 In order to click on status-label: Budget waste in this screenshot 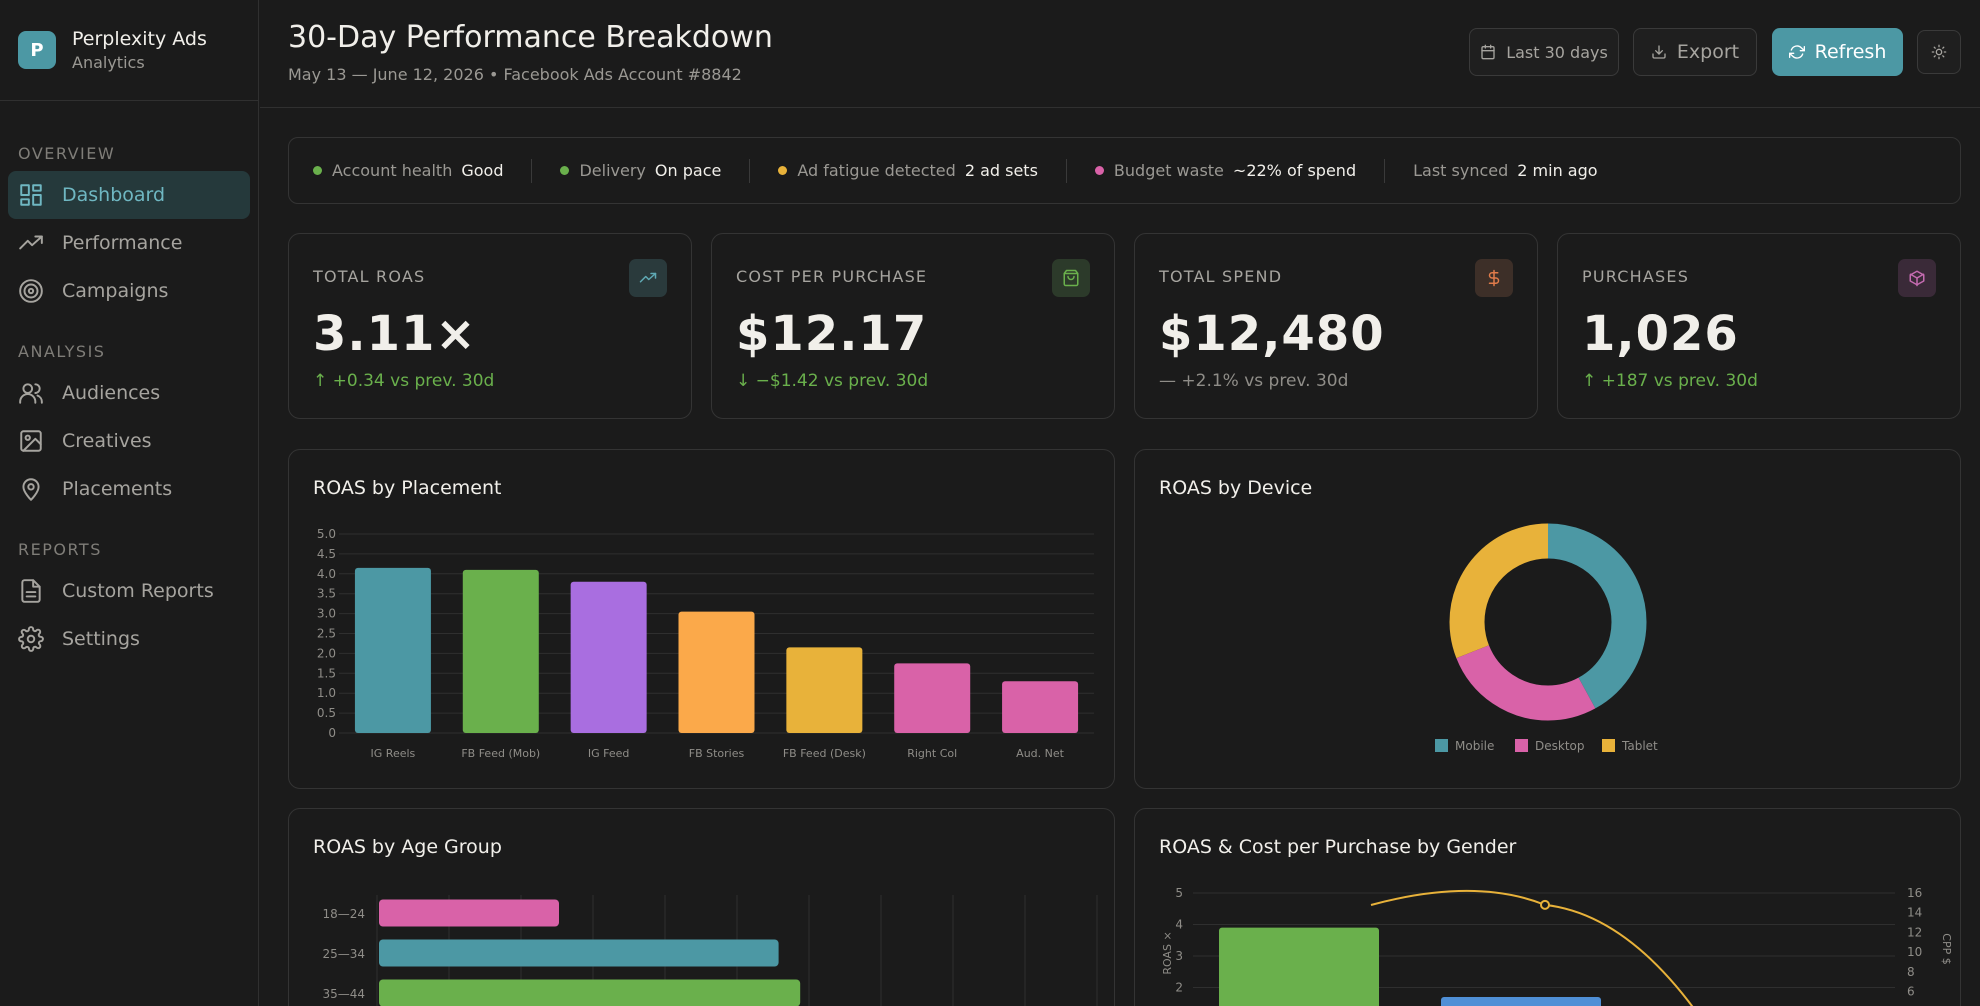, I will do `click(1168, 170)`.